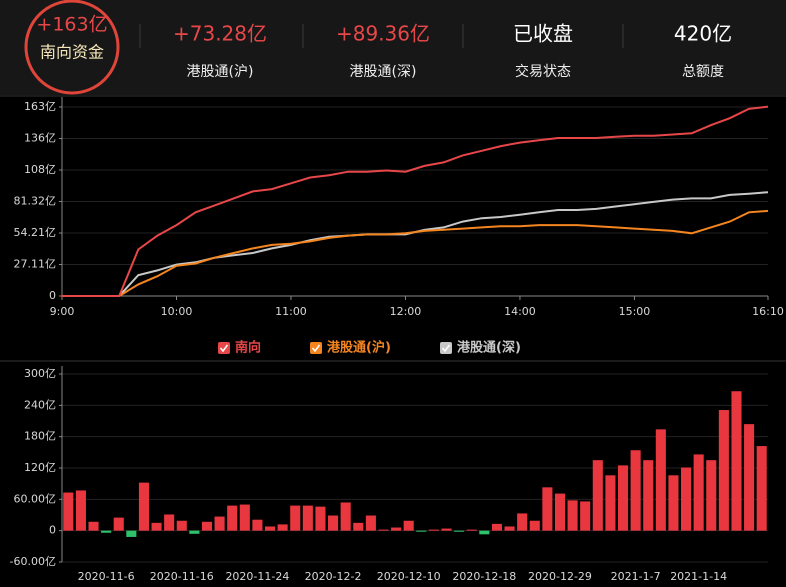  I want to click on stat-label: 总额度, so click(703, 72).